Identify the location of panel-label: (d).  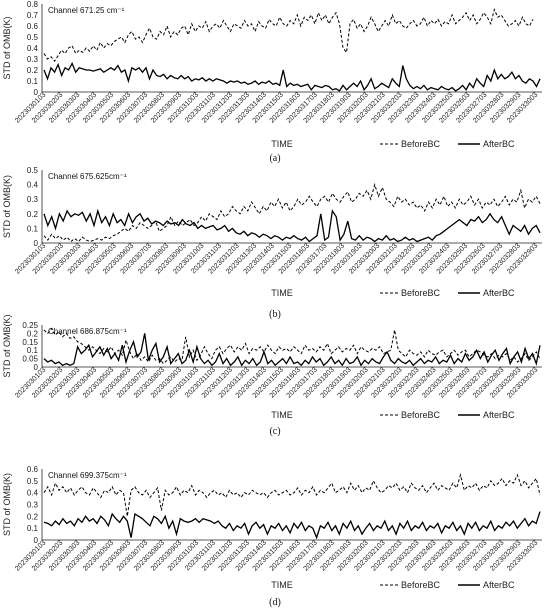
(275, 602).